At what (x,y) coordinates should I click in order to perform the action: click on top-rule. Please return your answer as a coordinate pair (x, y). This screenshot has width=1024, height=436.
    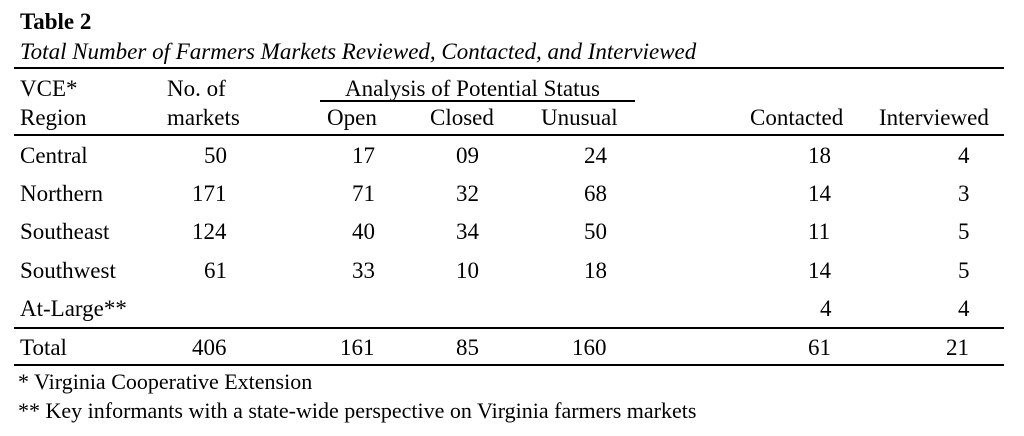
    Looking at the image, I should click on (509, 68).